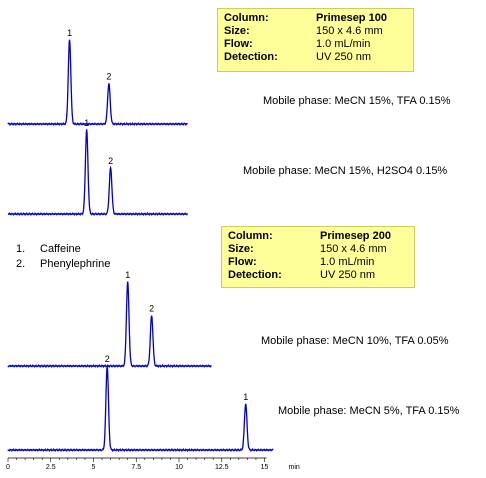 Image resolution: width=486 pixels, height=478 pixels. I want to click on x-tick-label: 15, so click(265, 467).